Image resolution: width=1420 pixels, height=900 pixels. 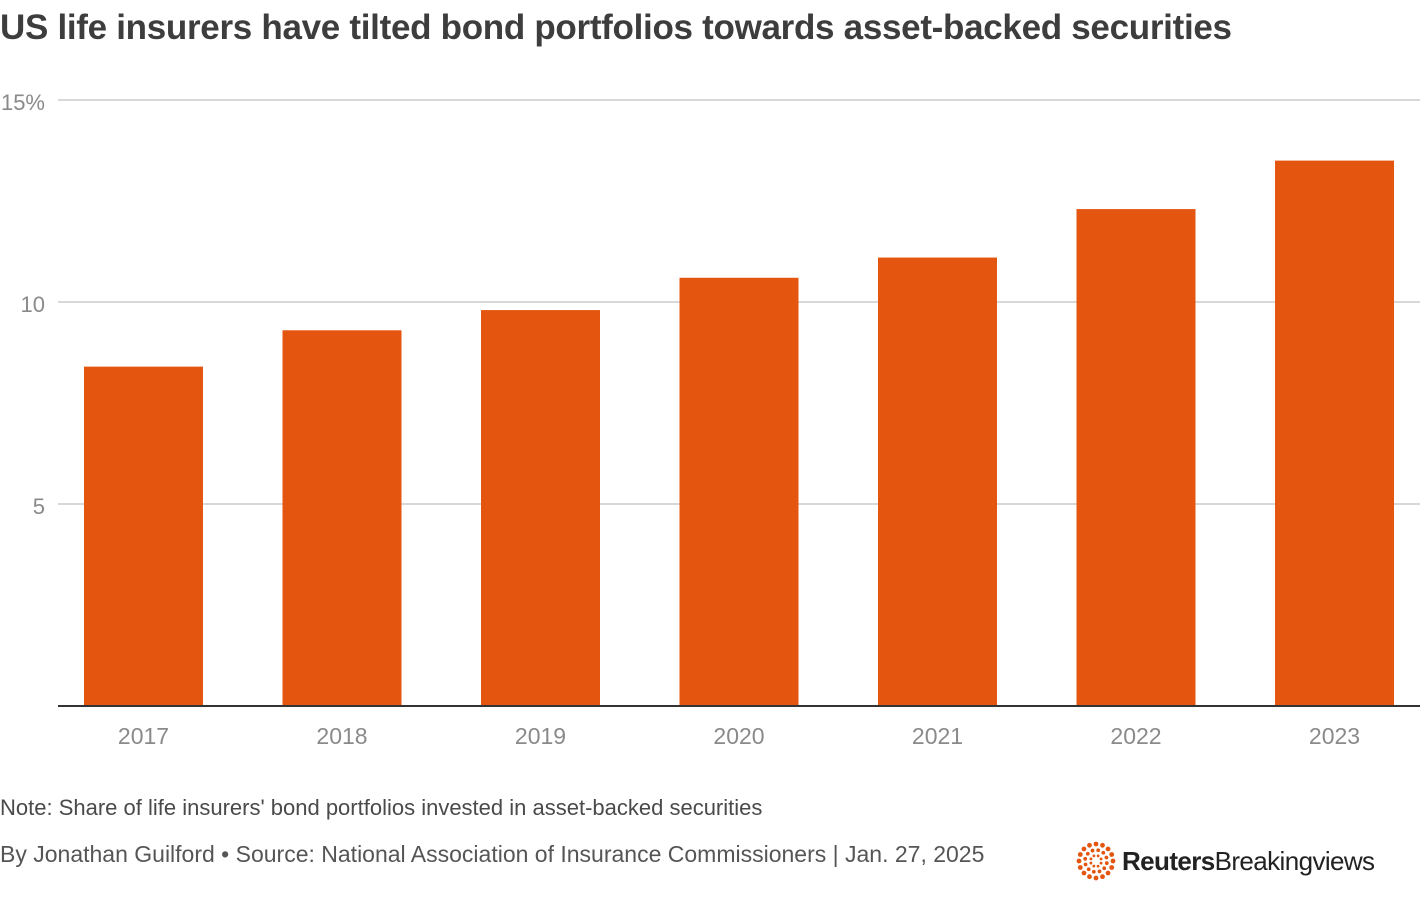 What do you see at coordinates (540, 736) in the screenshot?
I see `x-tick-label: 2019` at bounding box center [540, 736].